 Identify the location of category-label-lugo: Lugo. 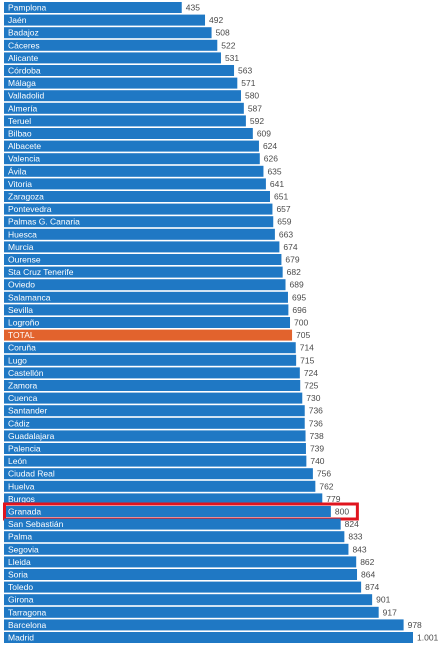
(17, 360).